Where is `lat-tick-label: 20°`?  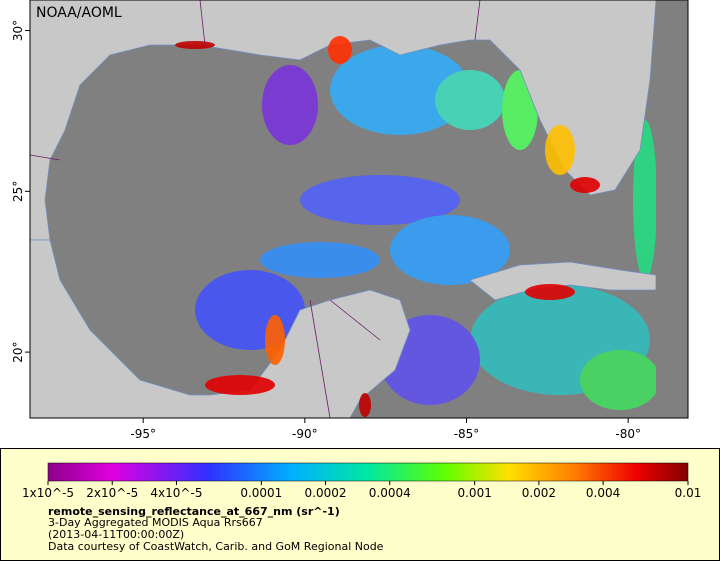
lat-tick-label: 20° is located at coordinates (18, 351).